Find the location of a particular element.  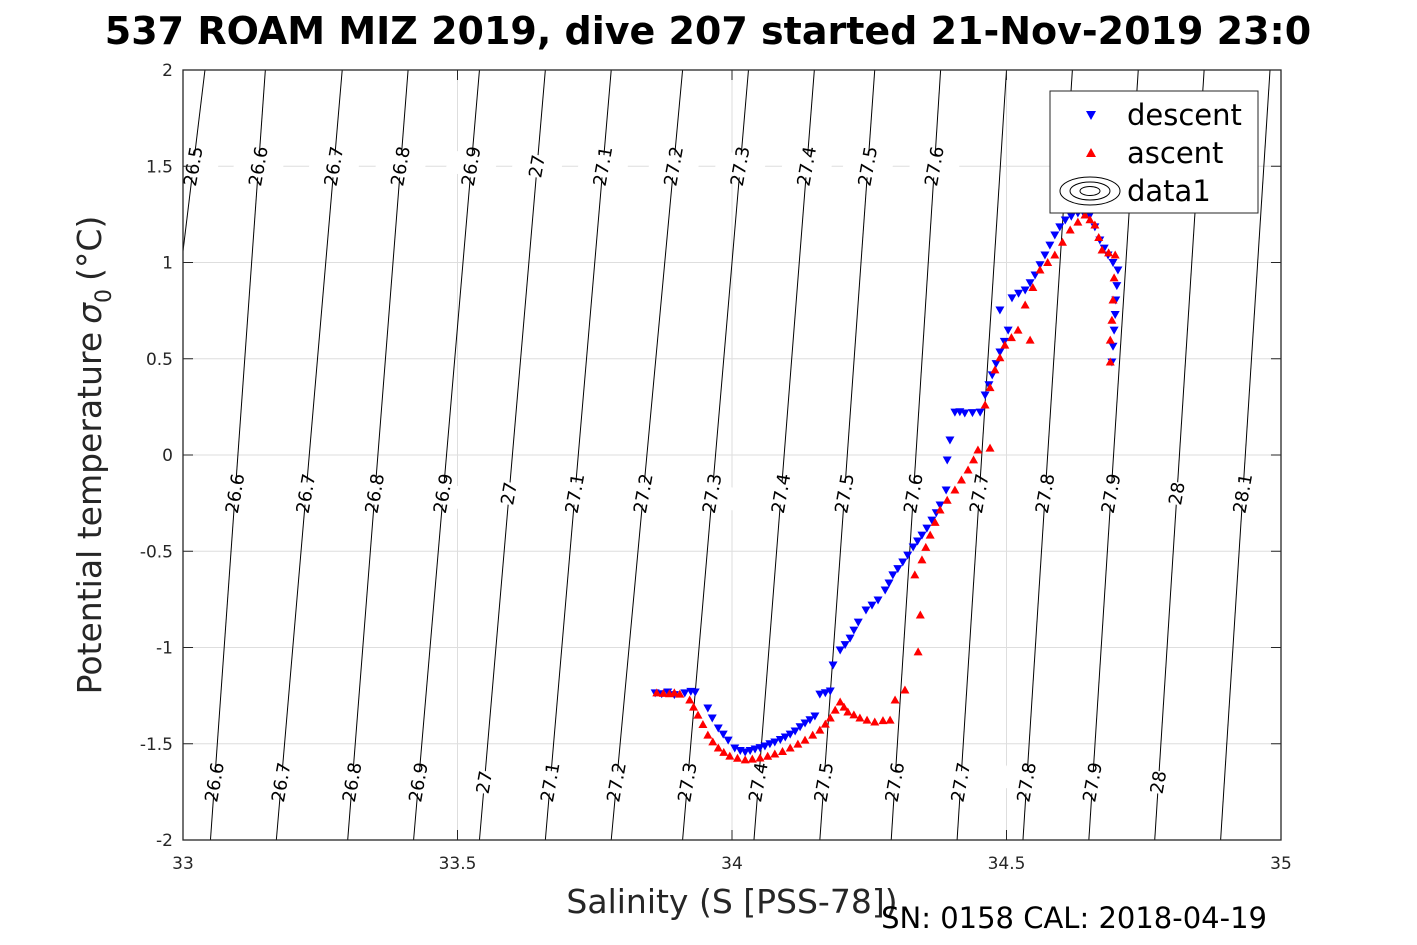

y-axis-label-text: Potential temperature is located at coordinates (89, 513).